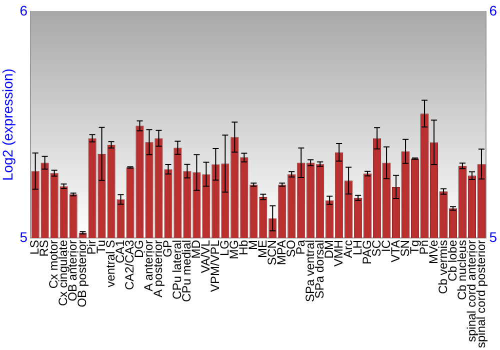 Image resolution: width=500 pixels, height=350 pixels. What do you see at coordinates (493, 236) in the screenshot?
I see `y2-tick-label: 5` at bounding box center [493, 236].